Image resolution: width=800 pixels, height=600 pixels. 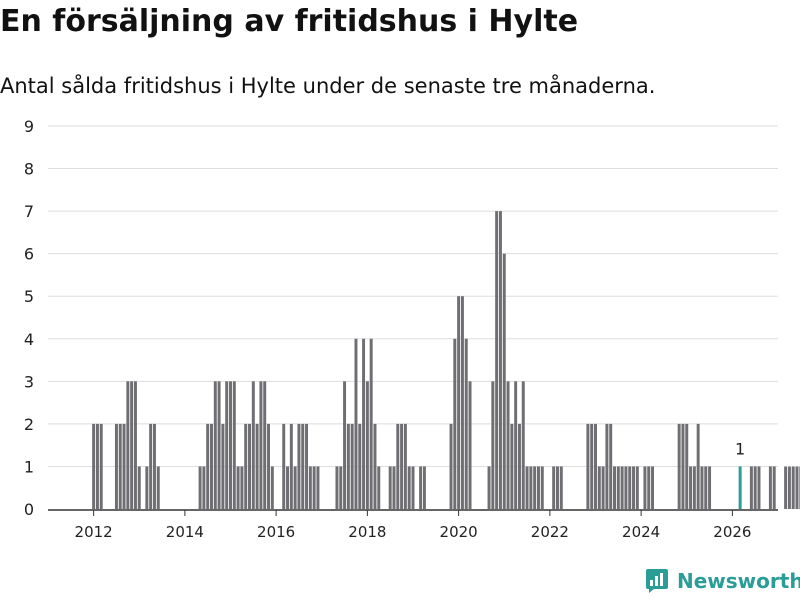 I want to click on newsworthy-logo: Newsworthy, so click(x=722, y=581).